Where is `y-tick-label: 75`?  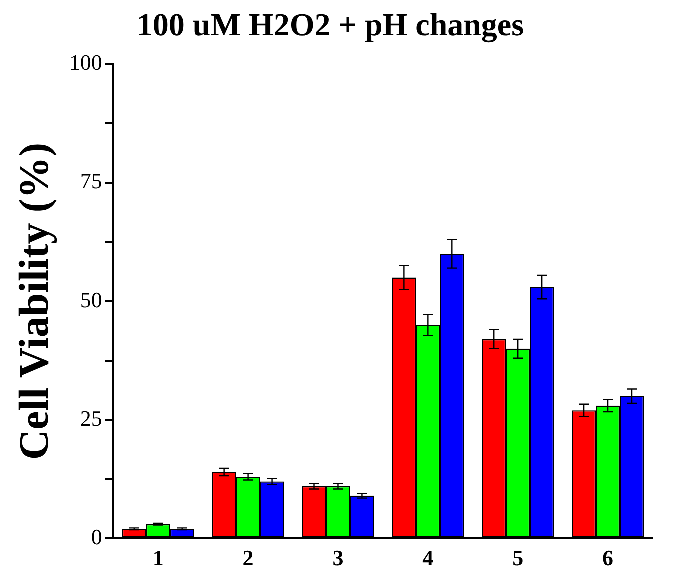
y-tick-label: 75 is located at coordinates (91, 181).